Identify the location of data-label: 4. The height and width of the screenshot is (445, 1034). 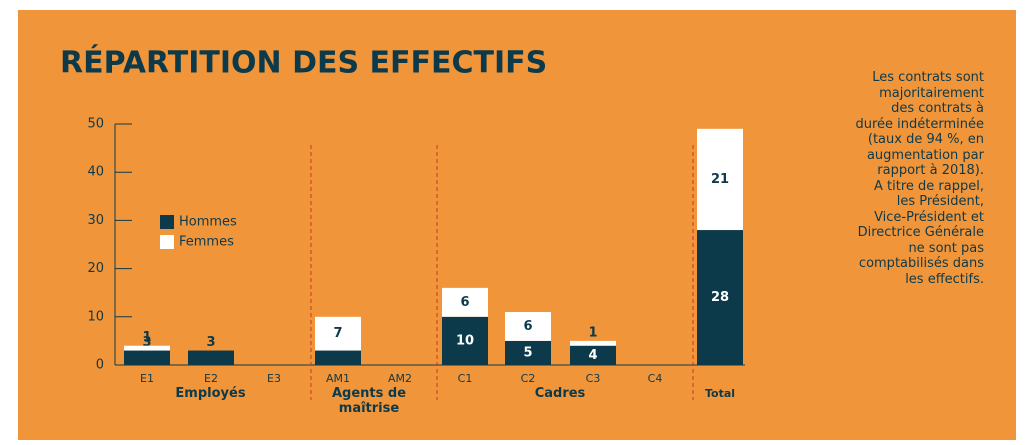
(592, 355).